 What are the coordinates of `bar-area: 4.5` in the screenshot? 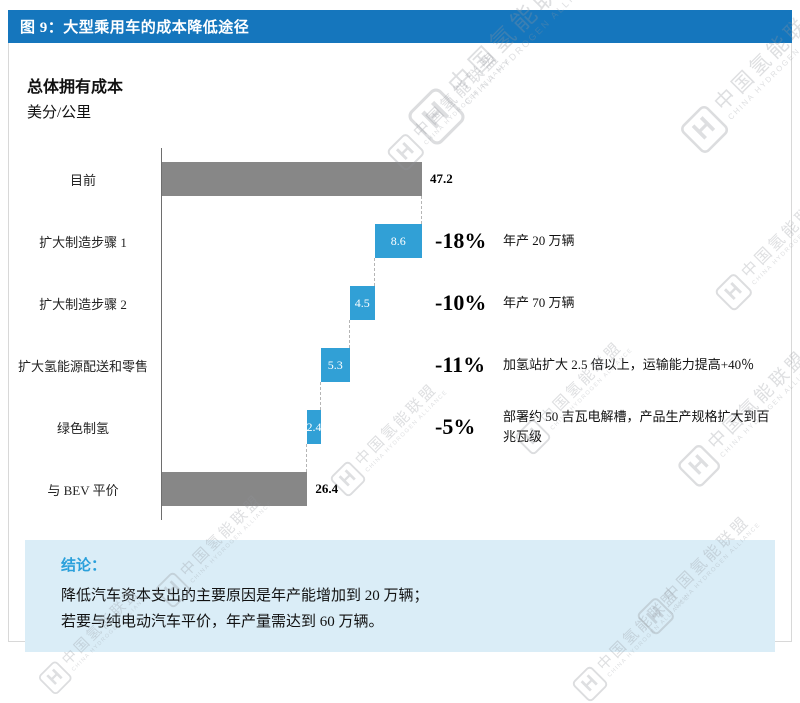 It's located at (292, 303).